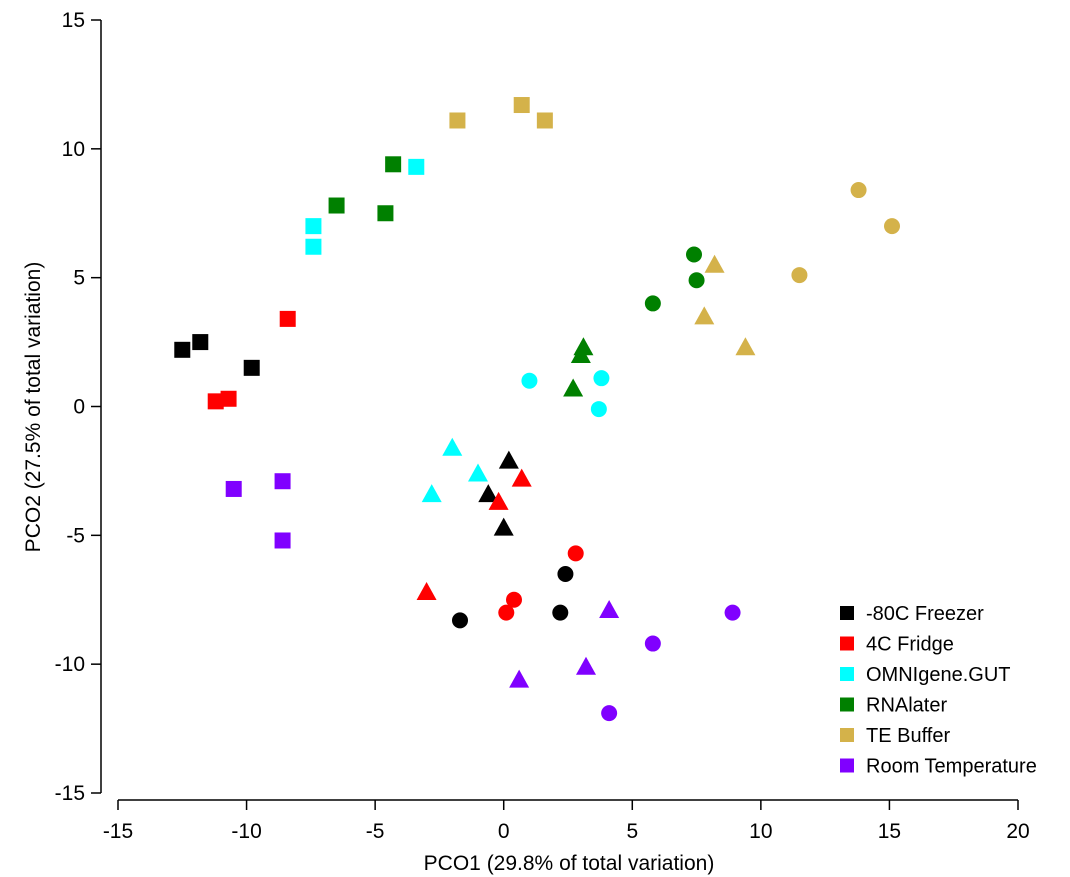  Describe the element at coordinates (75, 535) in the screenshot. I see `y-tick-label: -5` at that location.